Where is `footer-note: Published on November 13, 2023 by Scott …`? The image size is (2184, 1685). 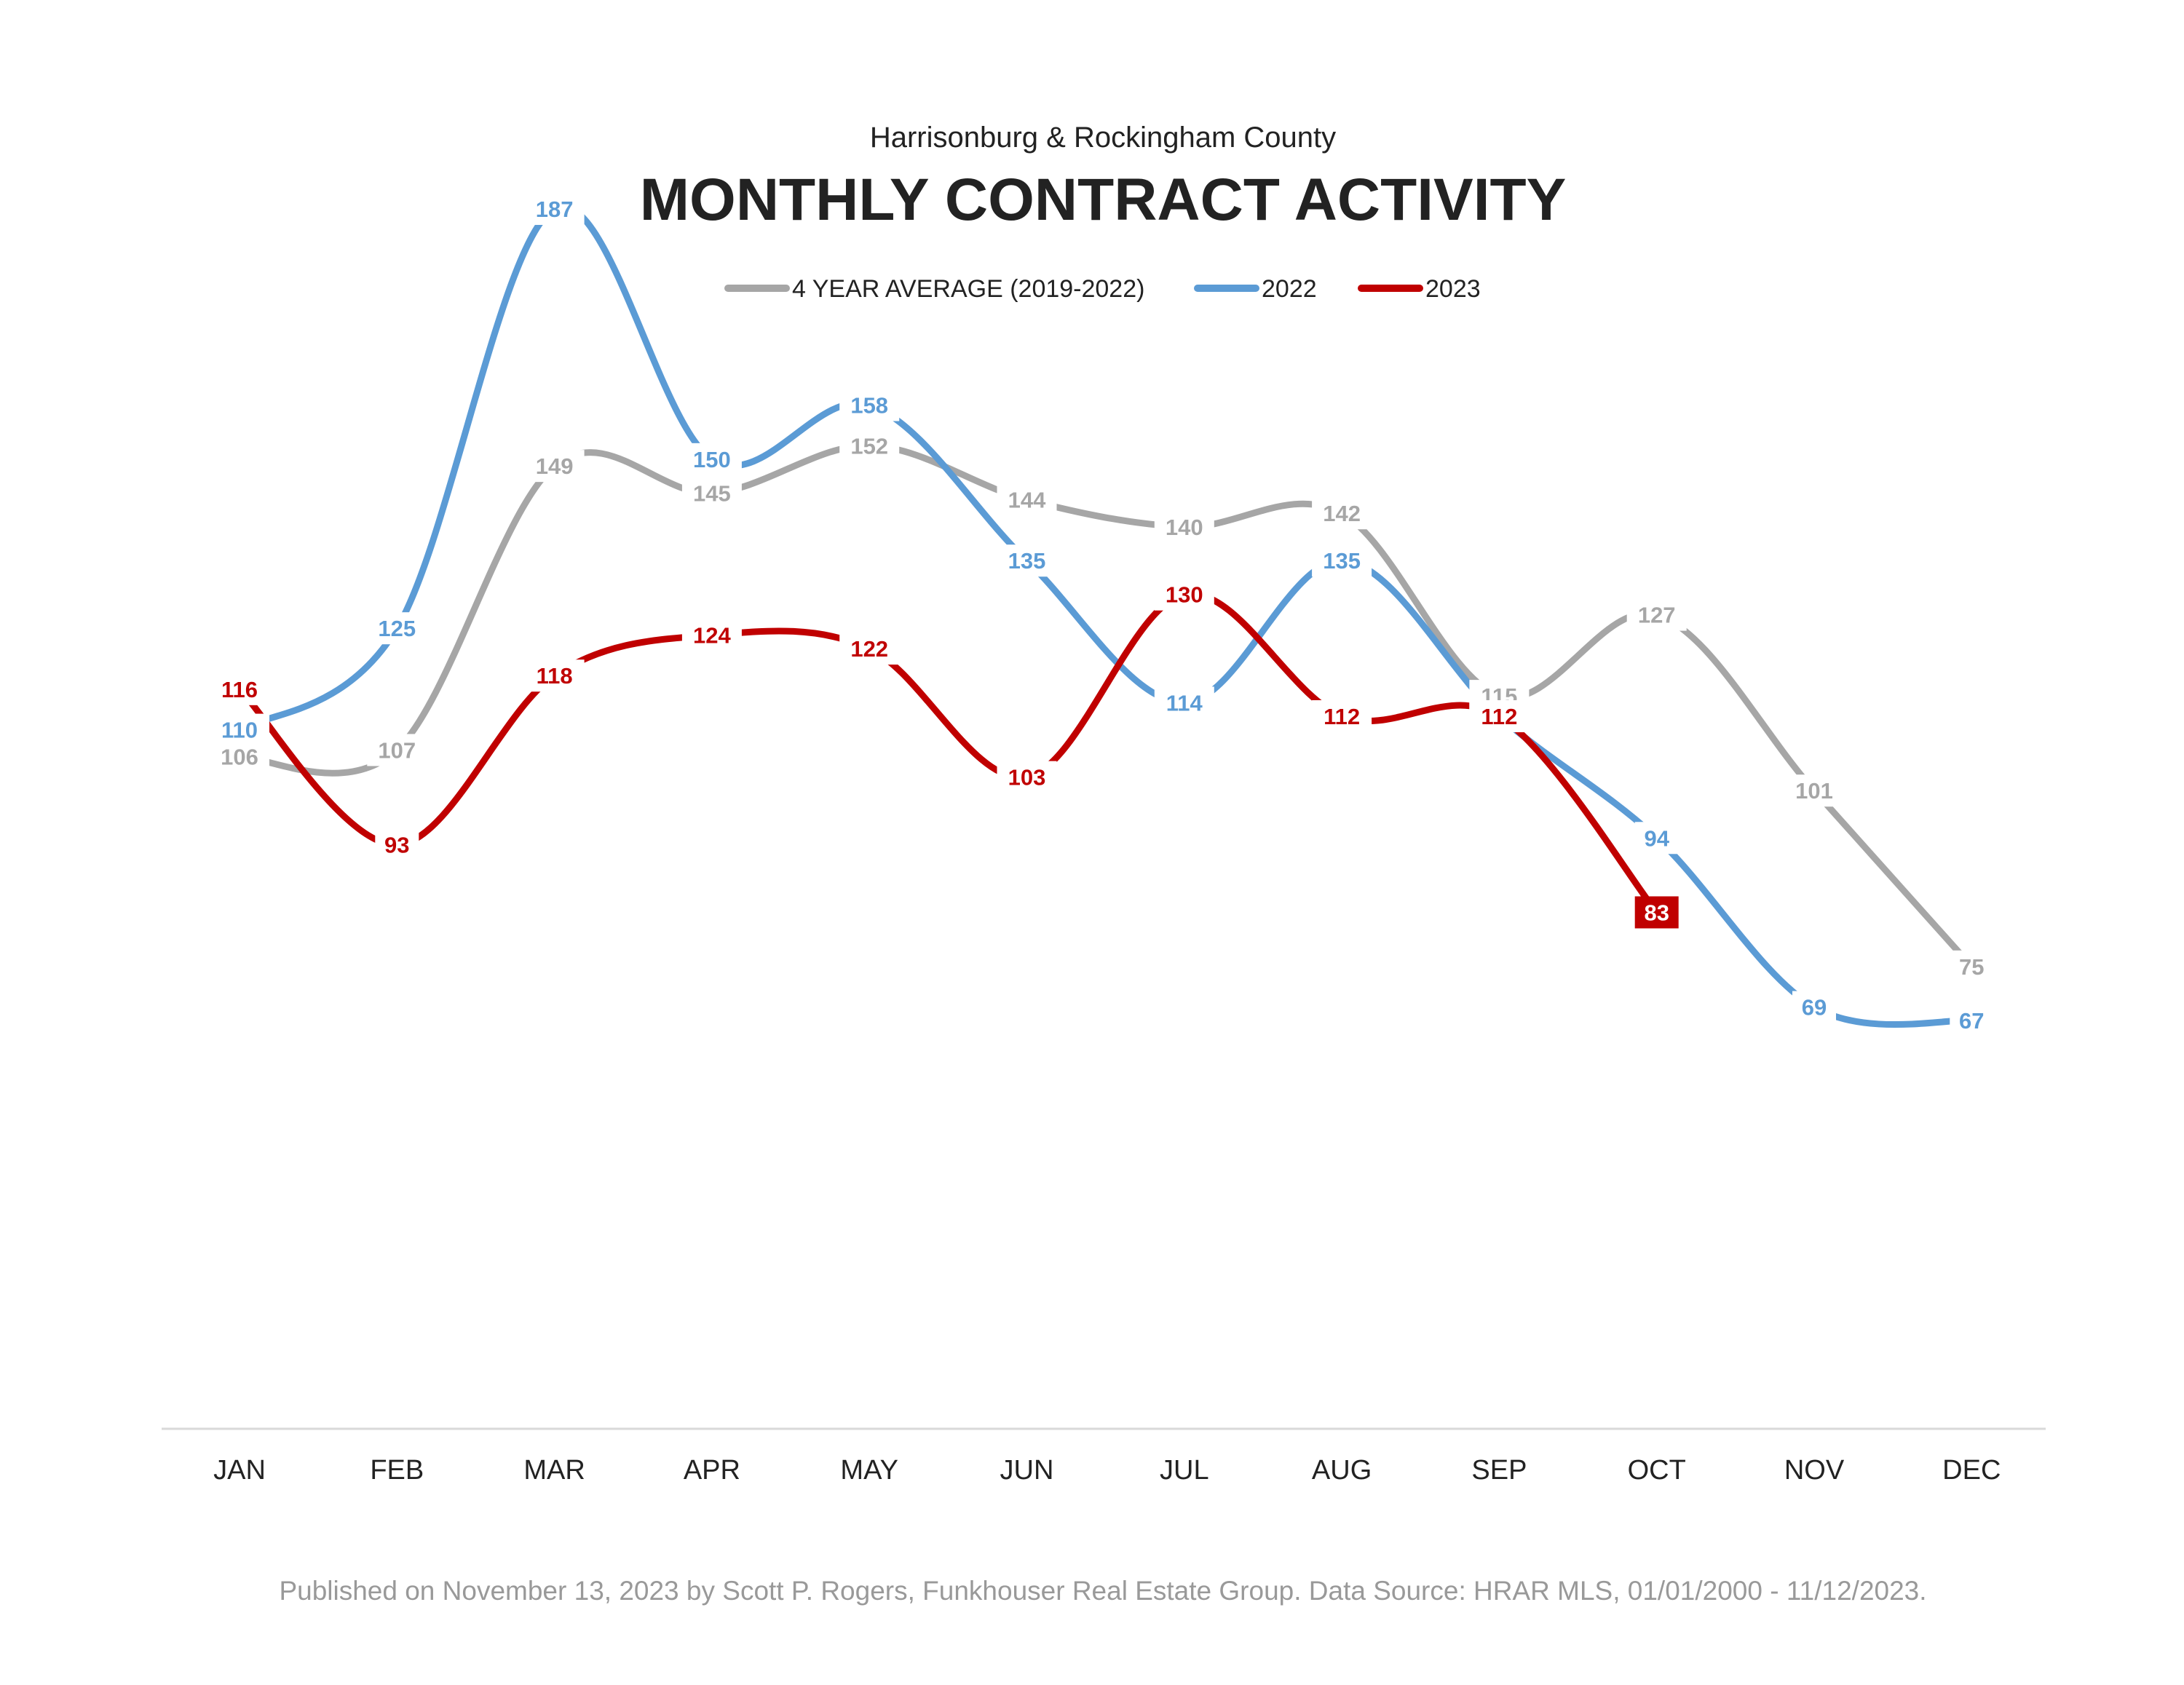 footer-note: Published on November 13, 2023 by Scott … is located at coordinates (1102, 1591).